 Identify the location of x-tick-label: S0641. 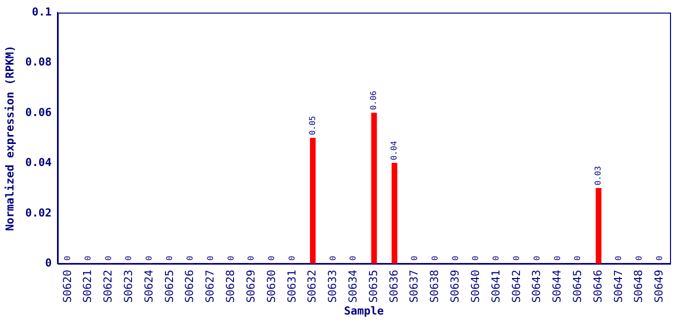
(495, 286).